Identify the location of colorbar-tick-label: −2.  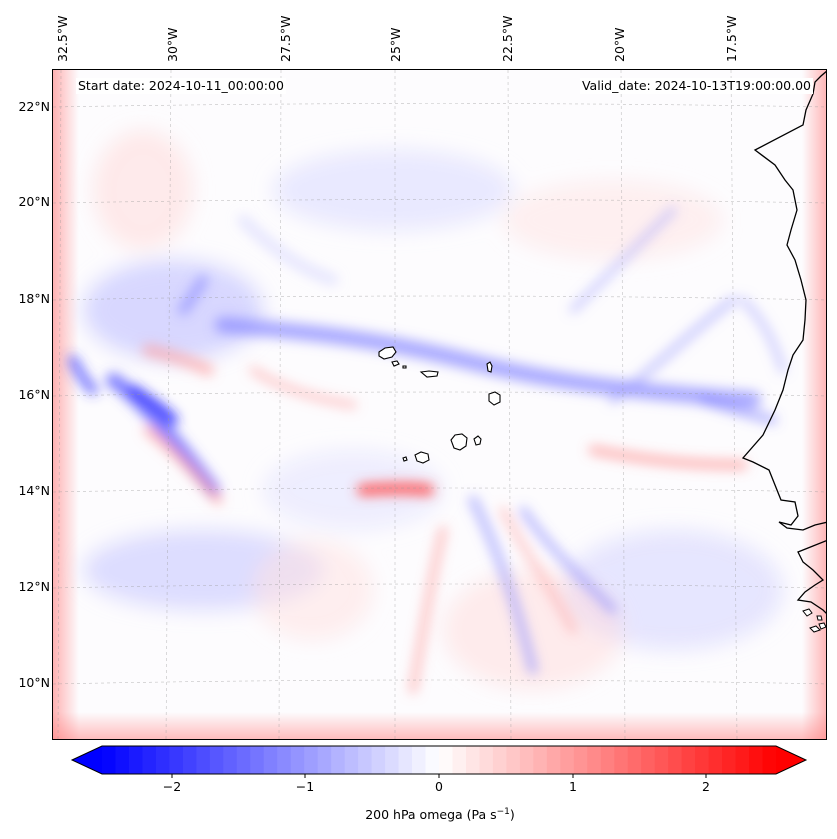
(172, 786).